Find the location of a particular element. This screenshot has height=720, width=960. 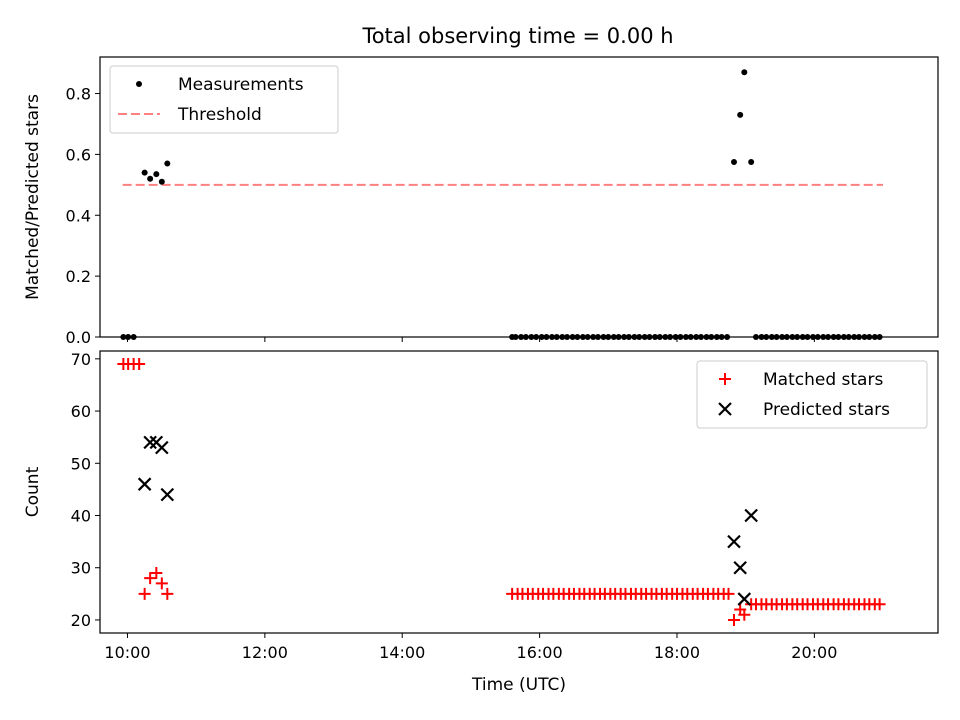

y-tick-label: 0.0 is located at coordinates (78, 337).